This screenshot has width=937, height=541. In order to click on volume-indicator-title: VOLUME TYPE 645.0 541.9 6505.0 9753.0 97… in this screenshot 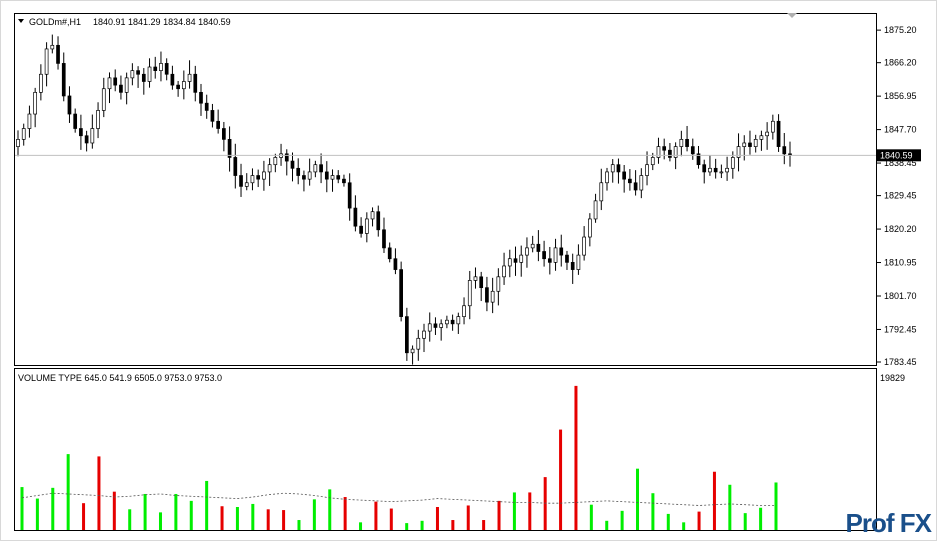, I will do `click(120, 378)`.